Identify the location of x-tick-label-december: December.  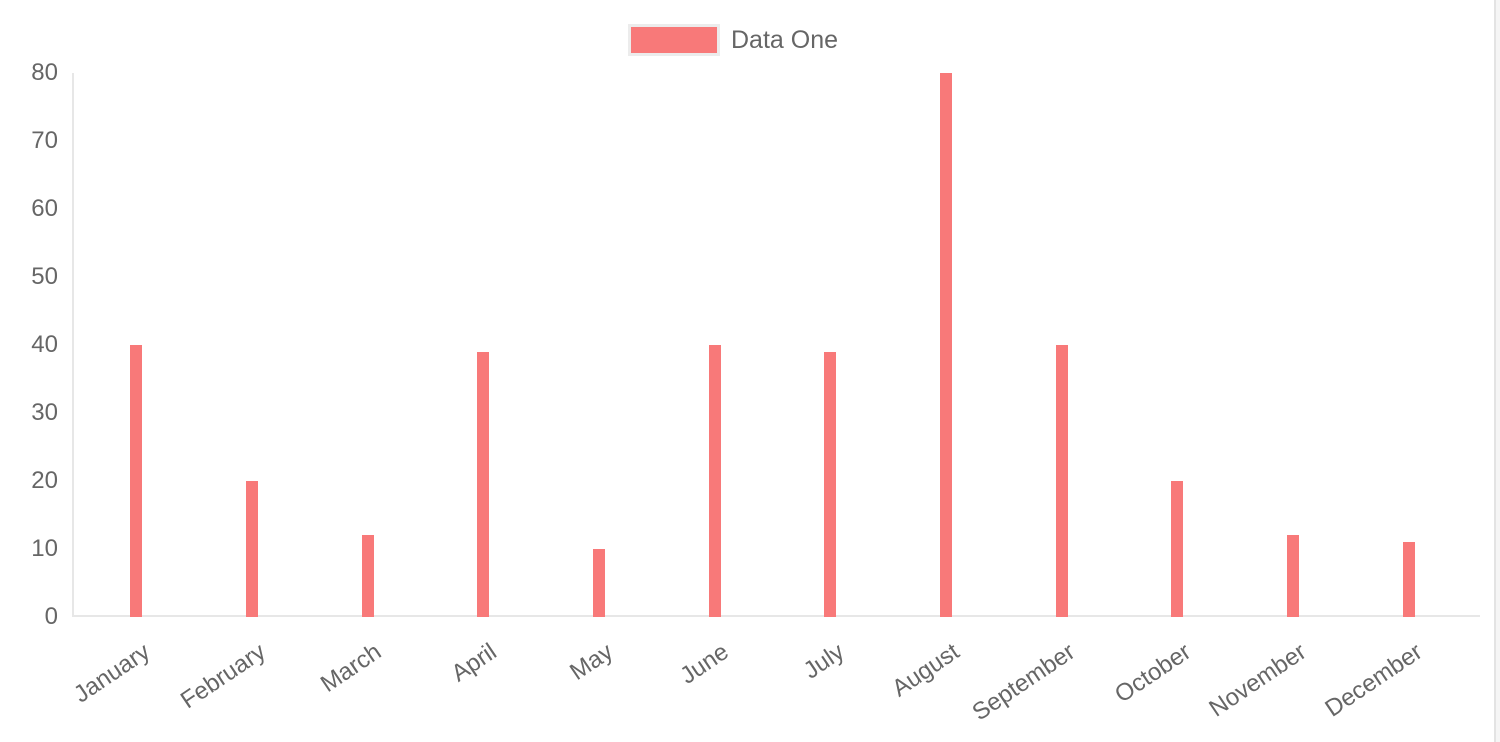
(1374, 680).